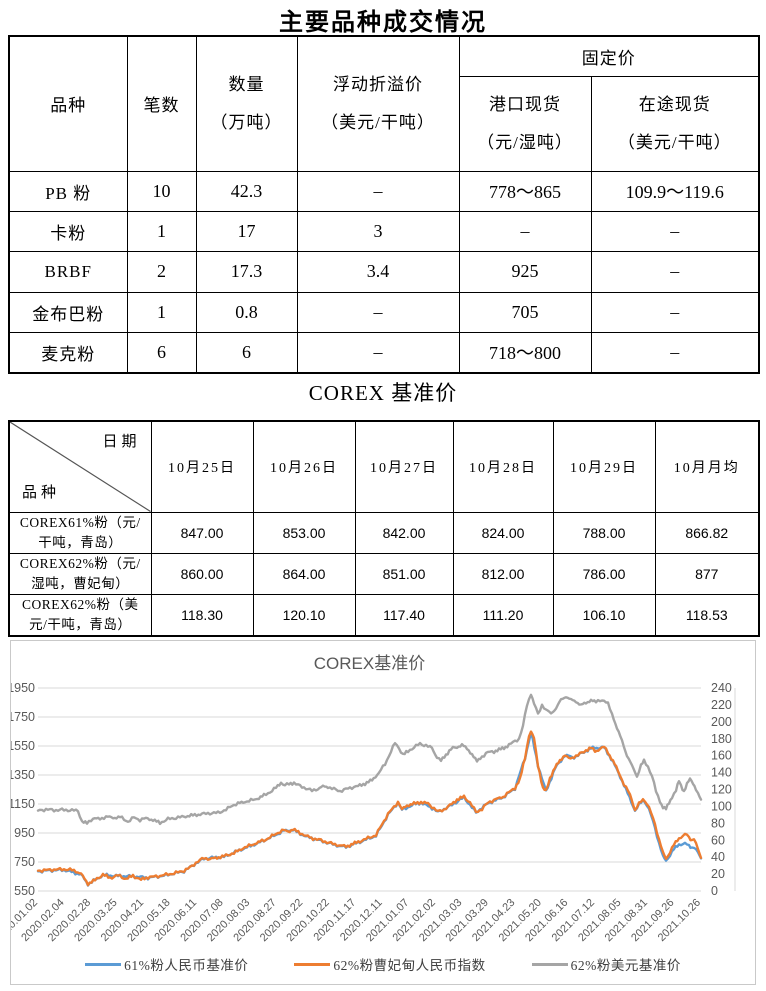 The width and height of the screenshot is (766, 991). What do you see at coordinates (718, 857) in the screenshot?
I see `svg-text: 40` at bounding box center [718, 857].